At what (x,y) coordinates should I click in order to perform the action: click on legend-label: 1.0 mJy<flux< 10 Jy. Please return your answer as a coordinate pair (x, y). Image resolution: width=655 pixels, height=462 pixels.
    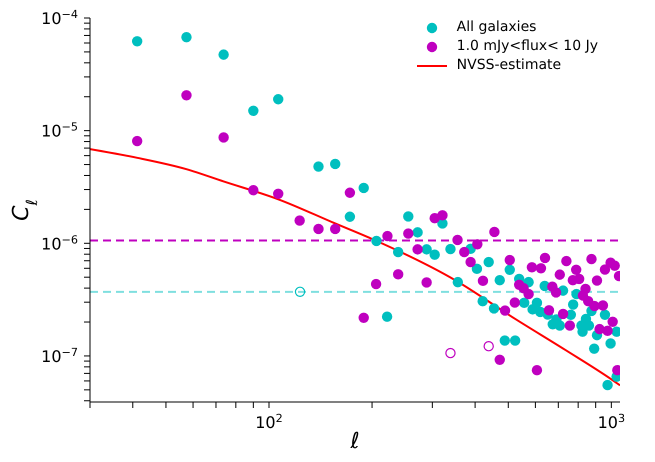
    Looking at the image, I should click on (527, 46).